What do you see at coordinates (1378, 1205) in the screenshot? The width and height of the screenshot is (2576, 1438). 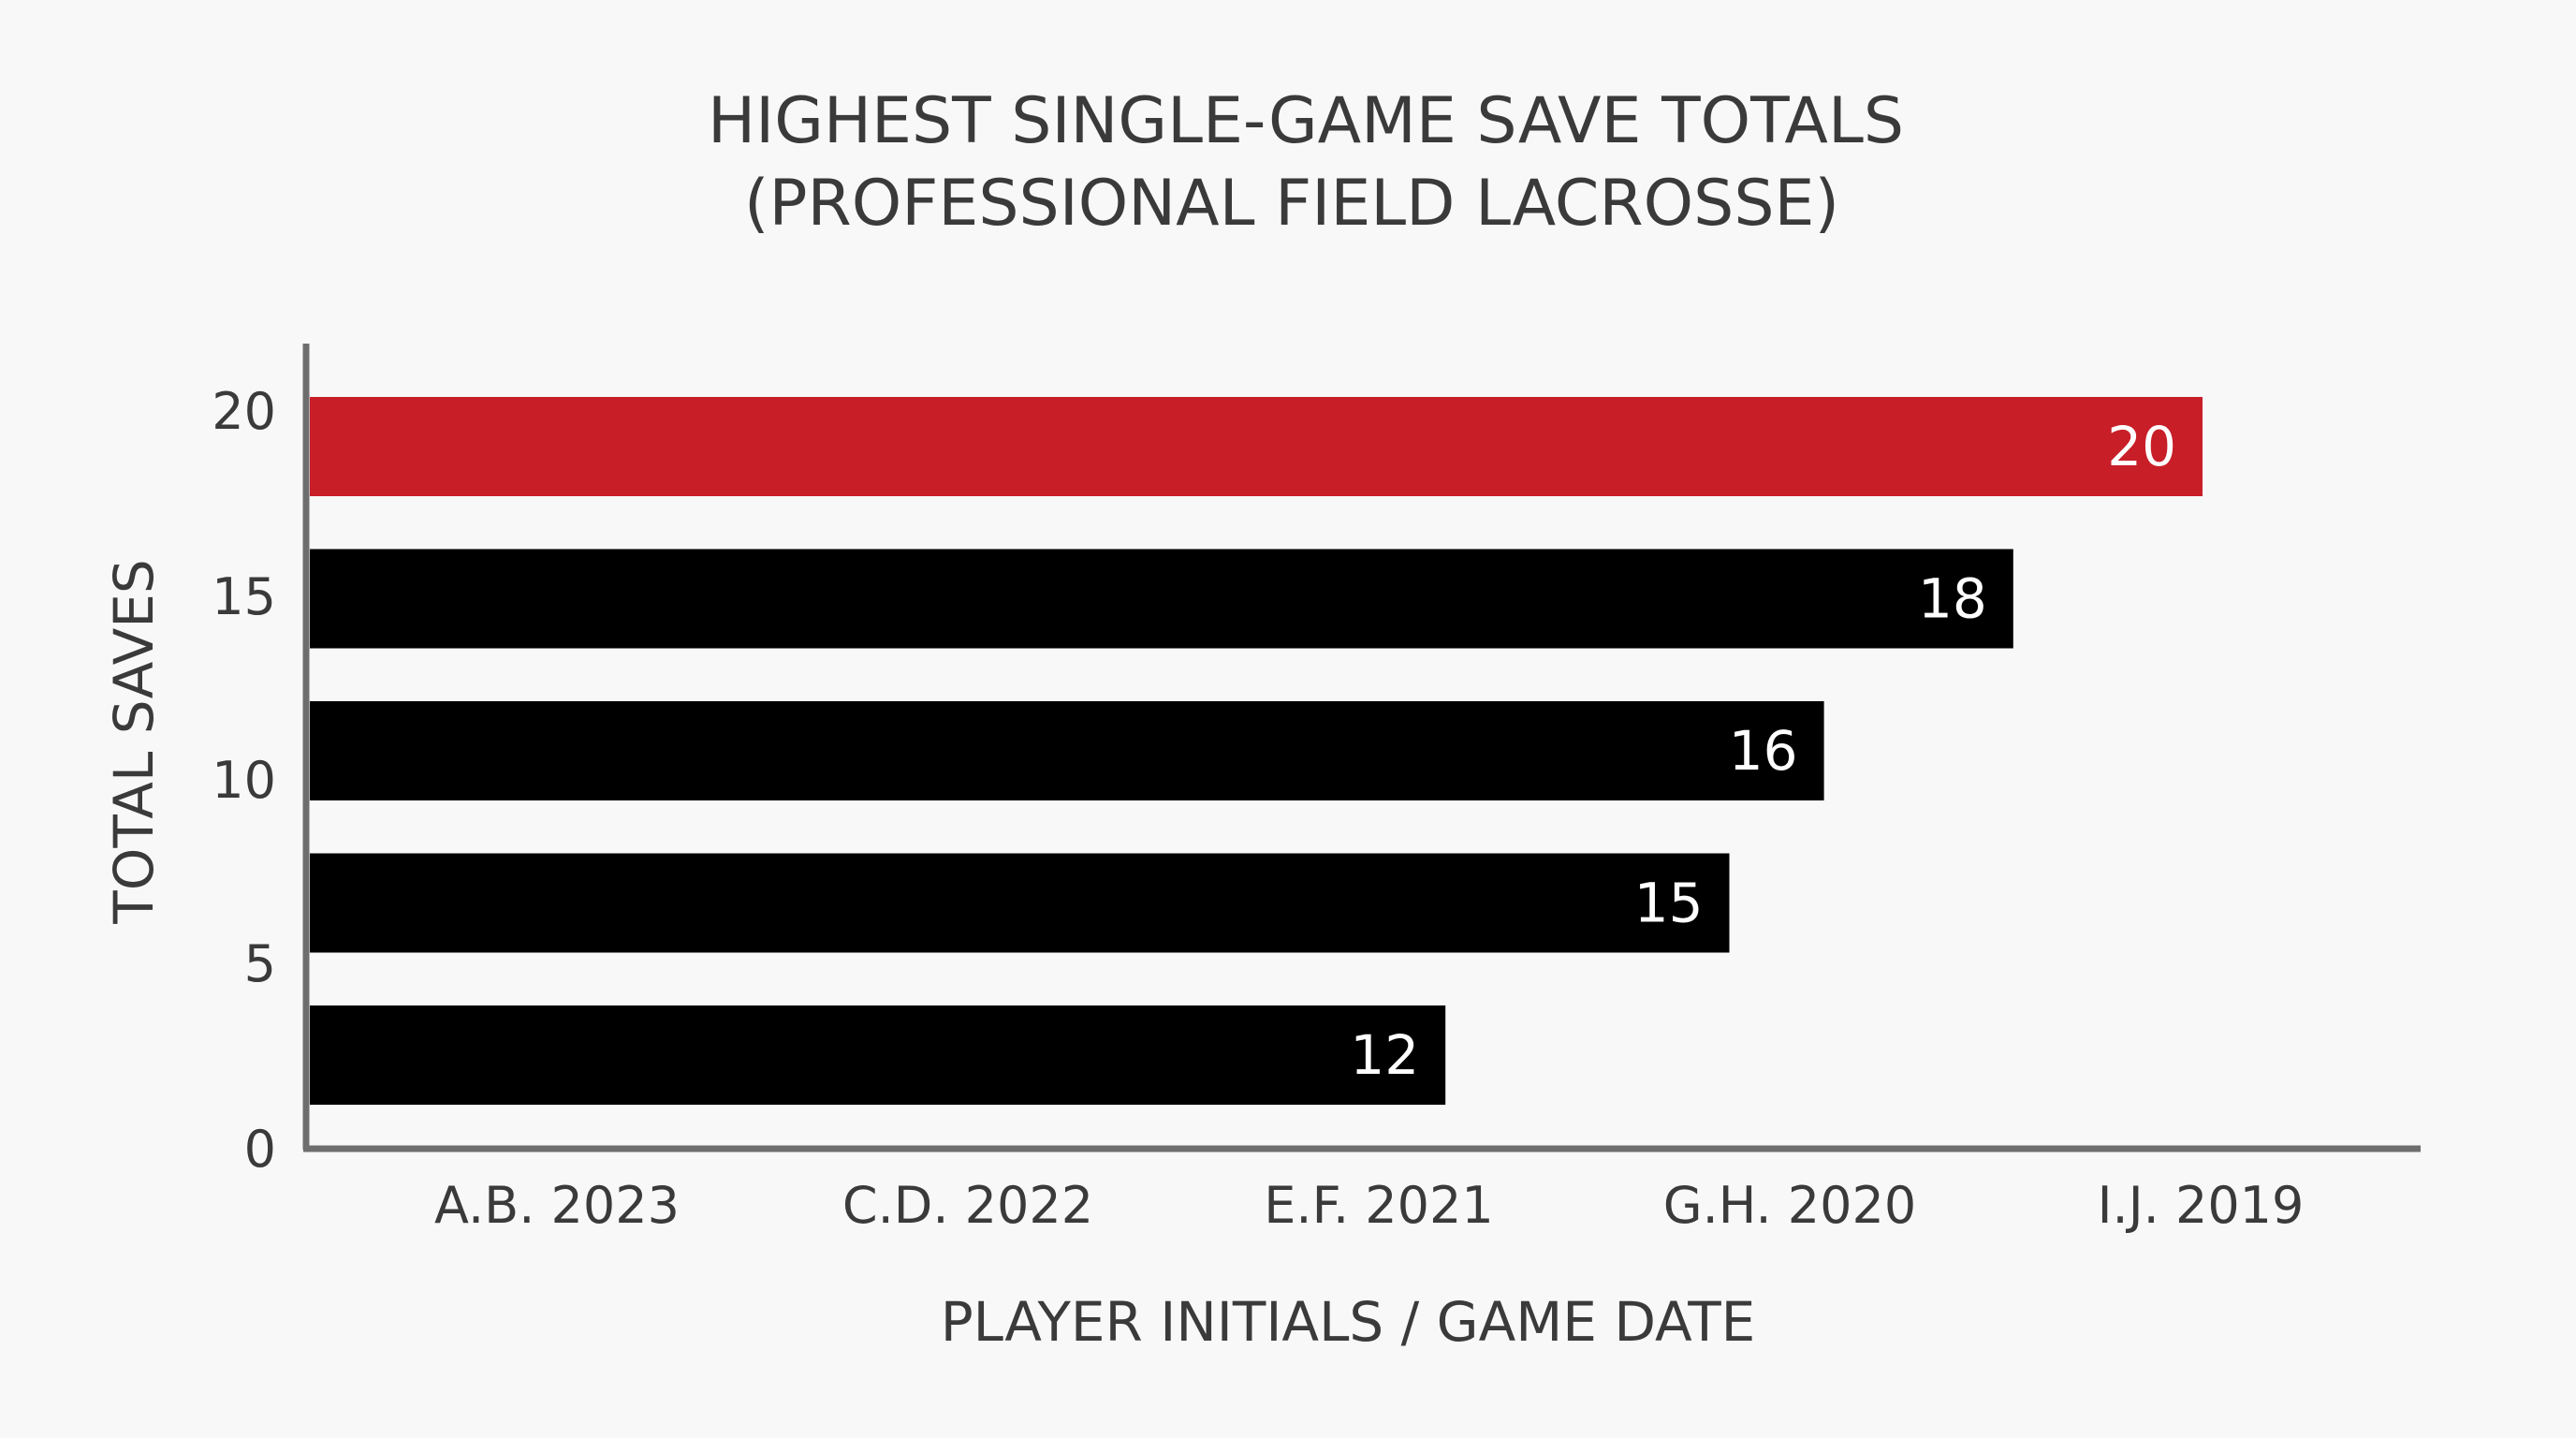 I see `x-tick-label-3: E.F. 2021` at bounding box center [1378, 1205].